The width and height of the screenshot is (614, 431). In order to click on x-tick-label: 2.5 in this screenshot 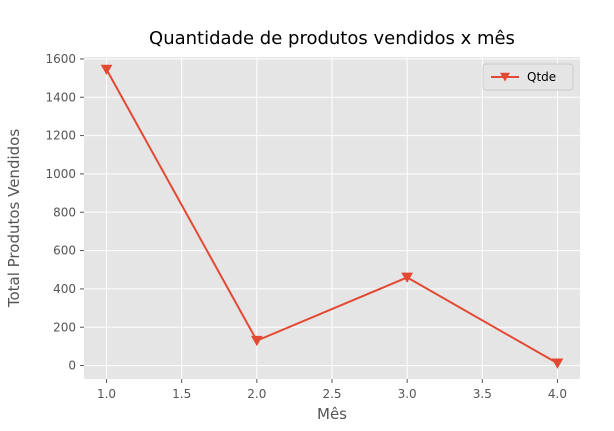, I will do `click(331, 394)`.